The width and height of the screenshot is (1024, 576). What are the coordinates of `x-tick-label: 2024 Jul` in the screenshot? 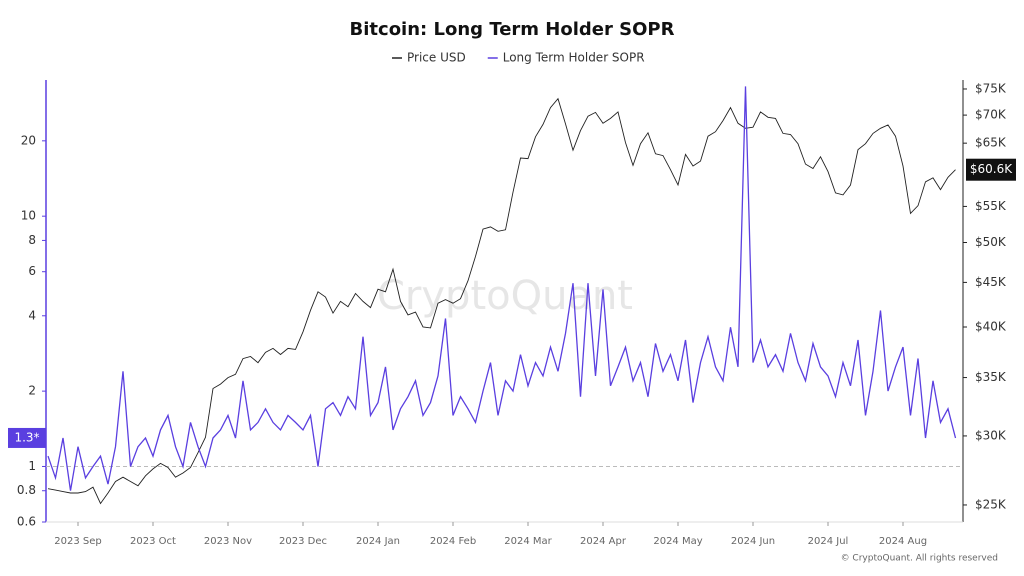 It's located at (828, 541).